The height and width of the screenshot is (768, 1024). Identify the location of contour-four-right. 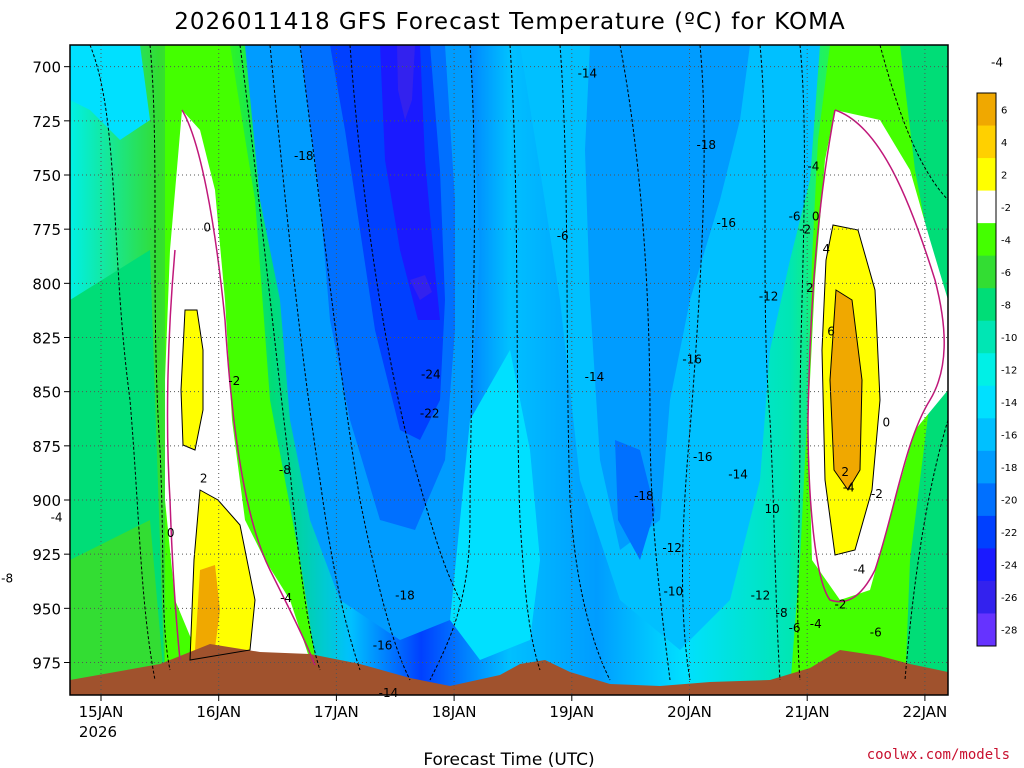
(846, 390).